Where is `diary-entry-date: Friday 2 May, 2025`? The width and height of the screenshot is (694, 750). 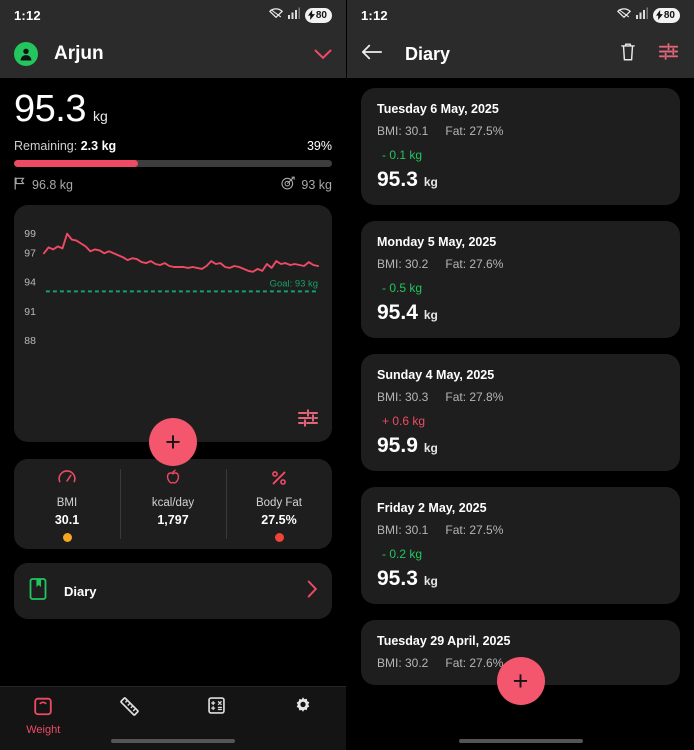
diary-entry-date: Friday 2 May, 2025 is located at coordinates (432, 508).